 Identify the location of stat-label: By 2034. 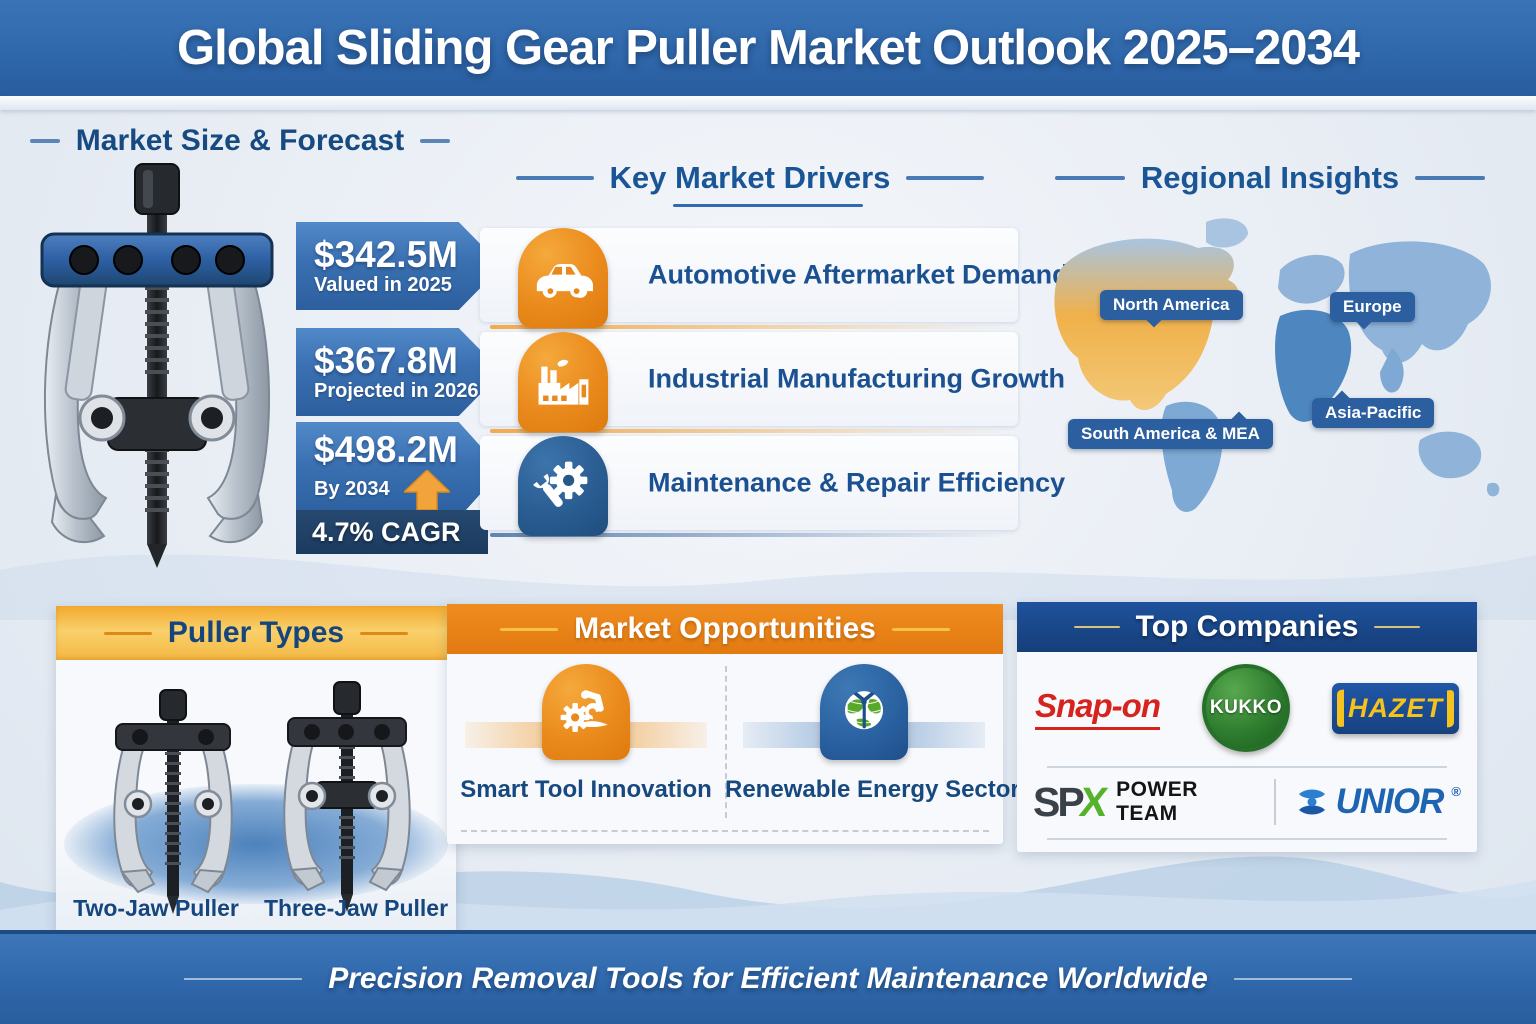
(352, 489).